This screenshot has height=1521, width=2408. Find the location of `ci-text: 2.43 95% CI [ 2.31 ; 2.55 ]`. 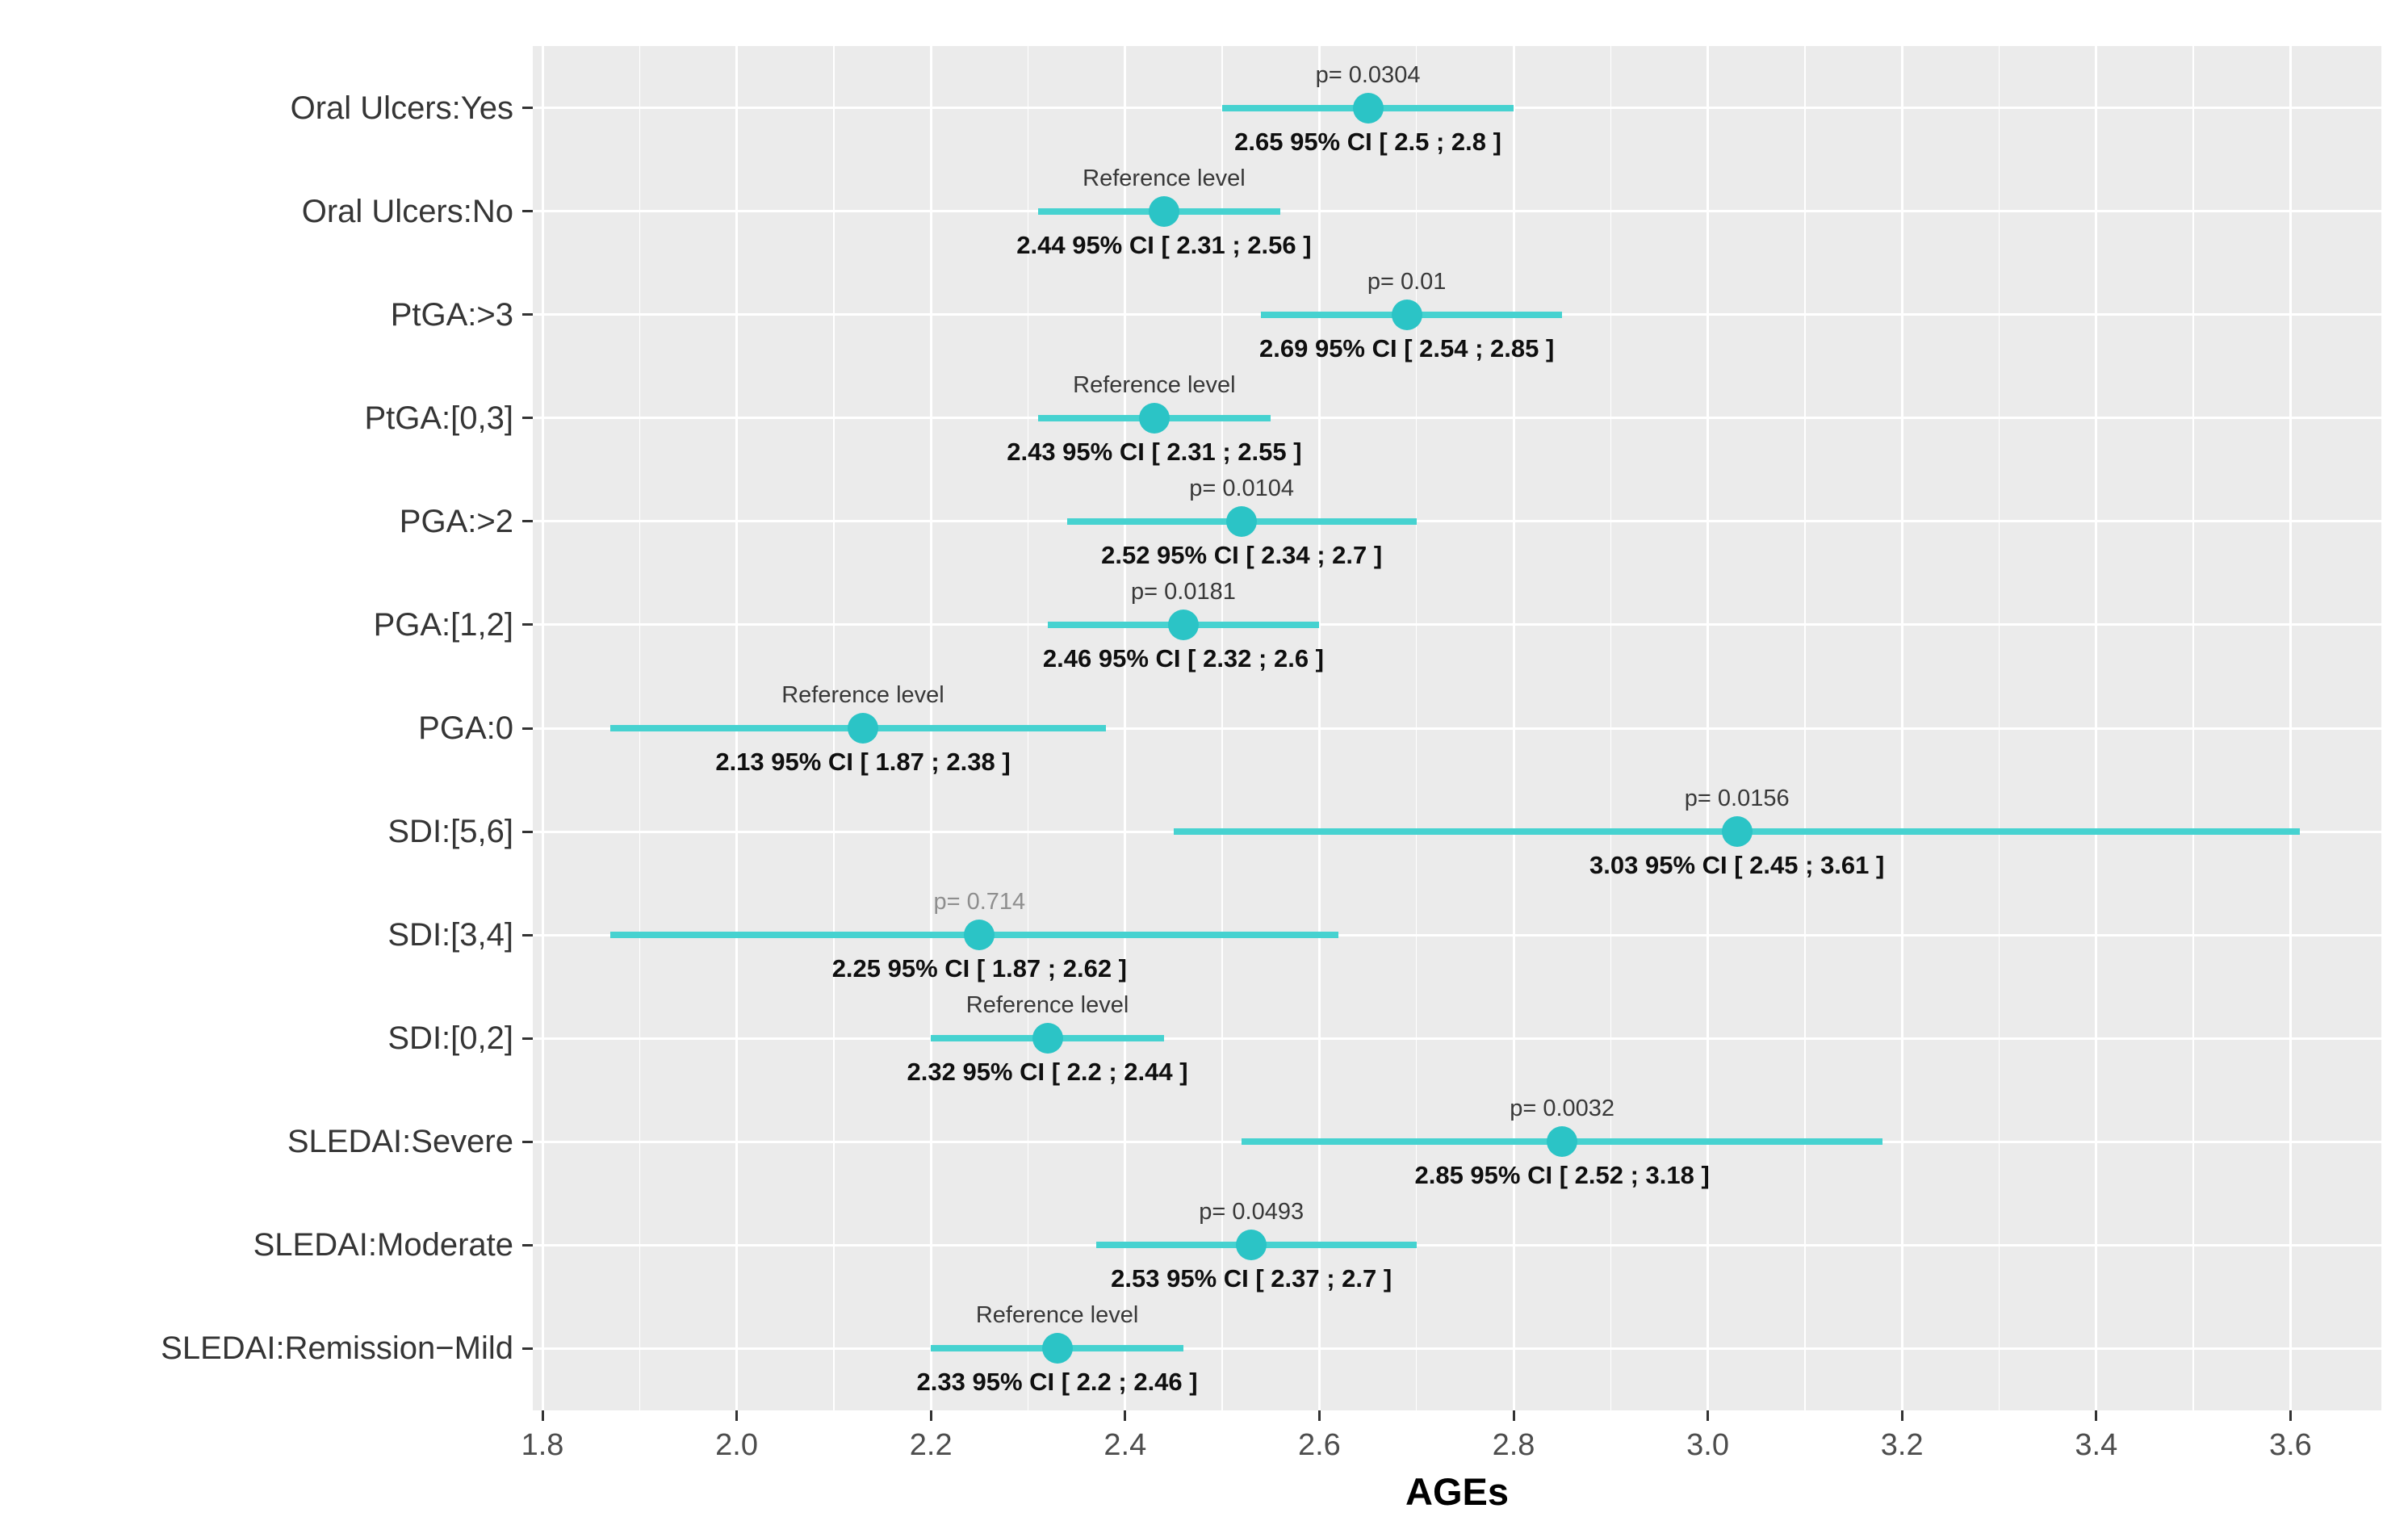

ci-text: 2.43 95% CI [ 2.31 ; 2.55 ] is located at coordinates (1154, 451).